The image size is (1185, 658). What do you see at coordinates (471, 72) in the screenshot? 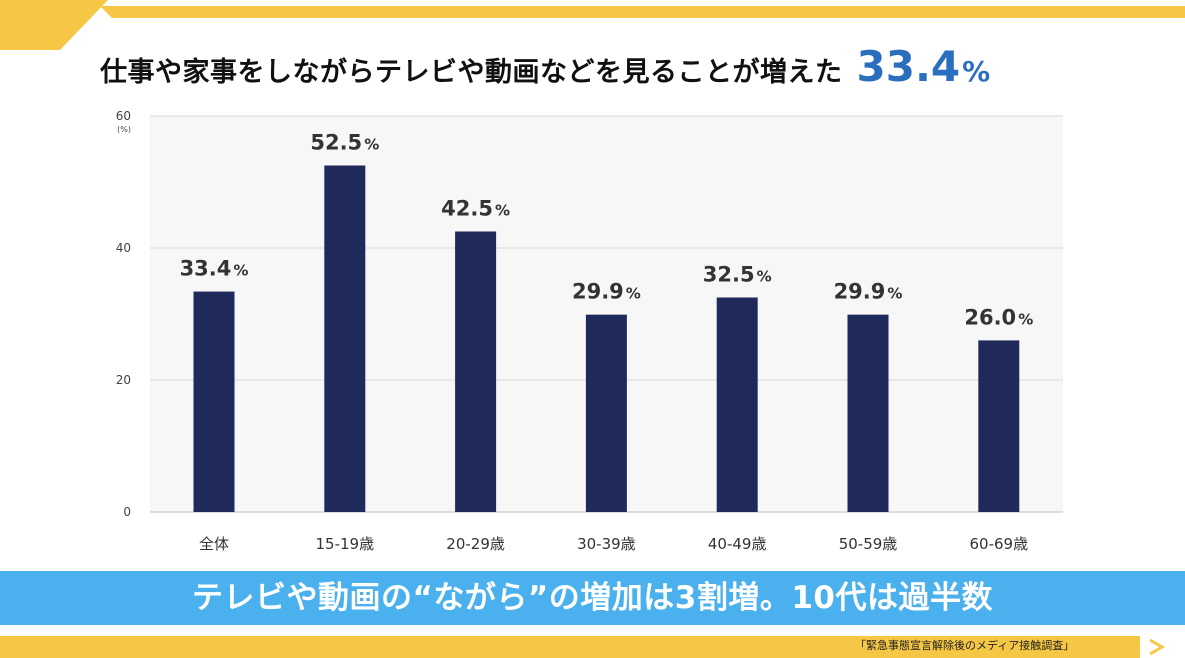
I see `headline-text: 仕事や家事をしながらテレビや動画などを見ることが増えた` at bounding box center [471, 72].